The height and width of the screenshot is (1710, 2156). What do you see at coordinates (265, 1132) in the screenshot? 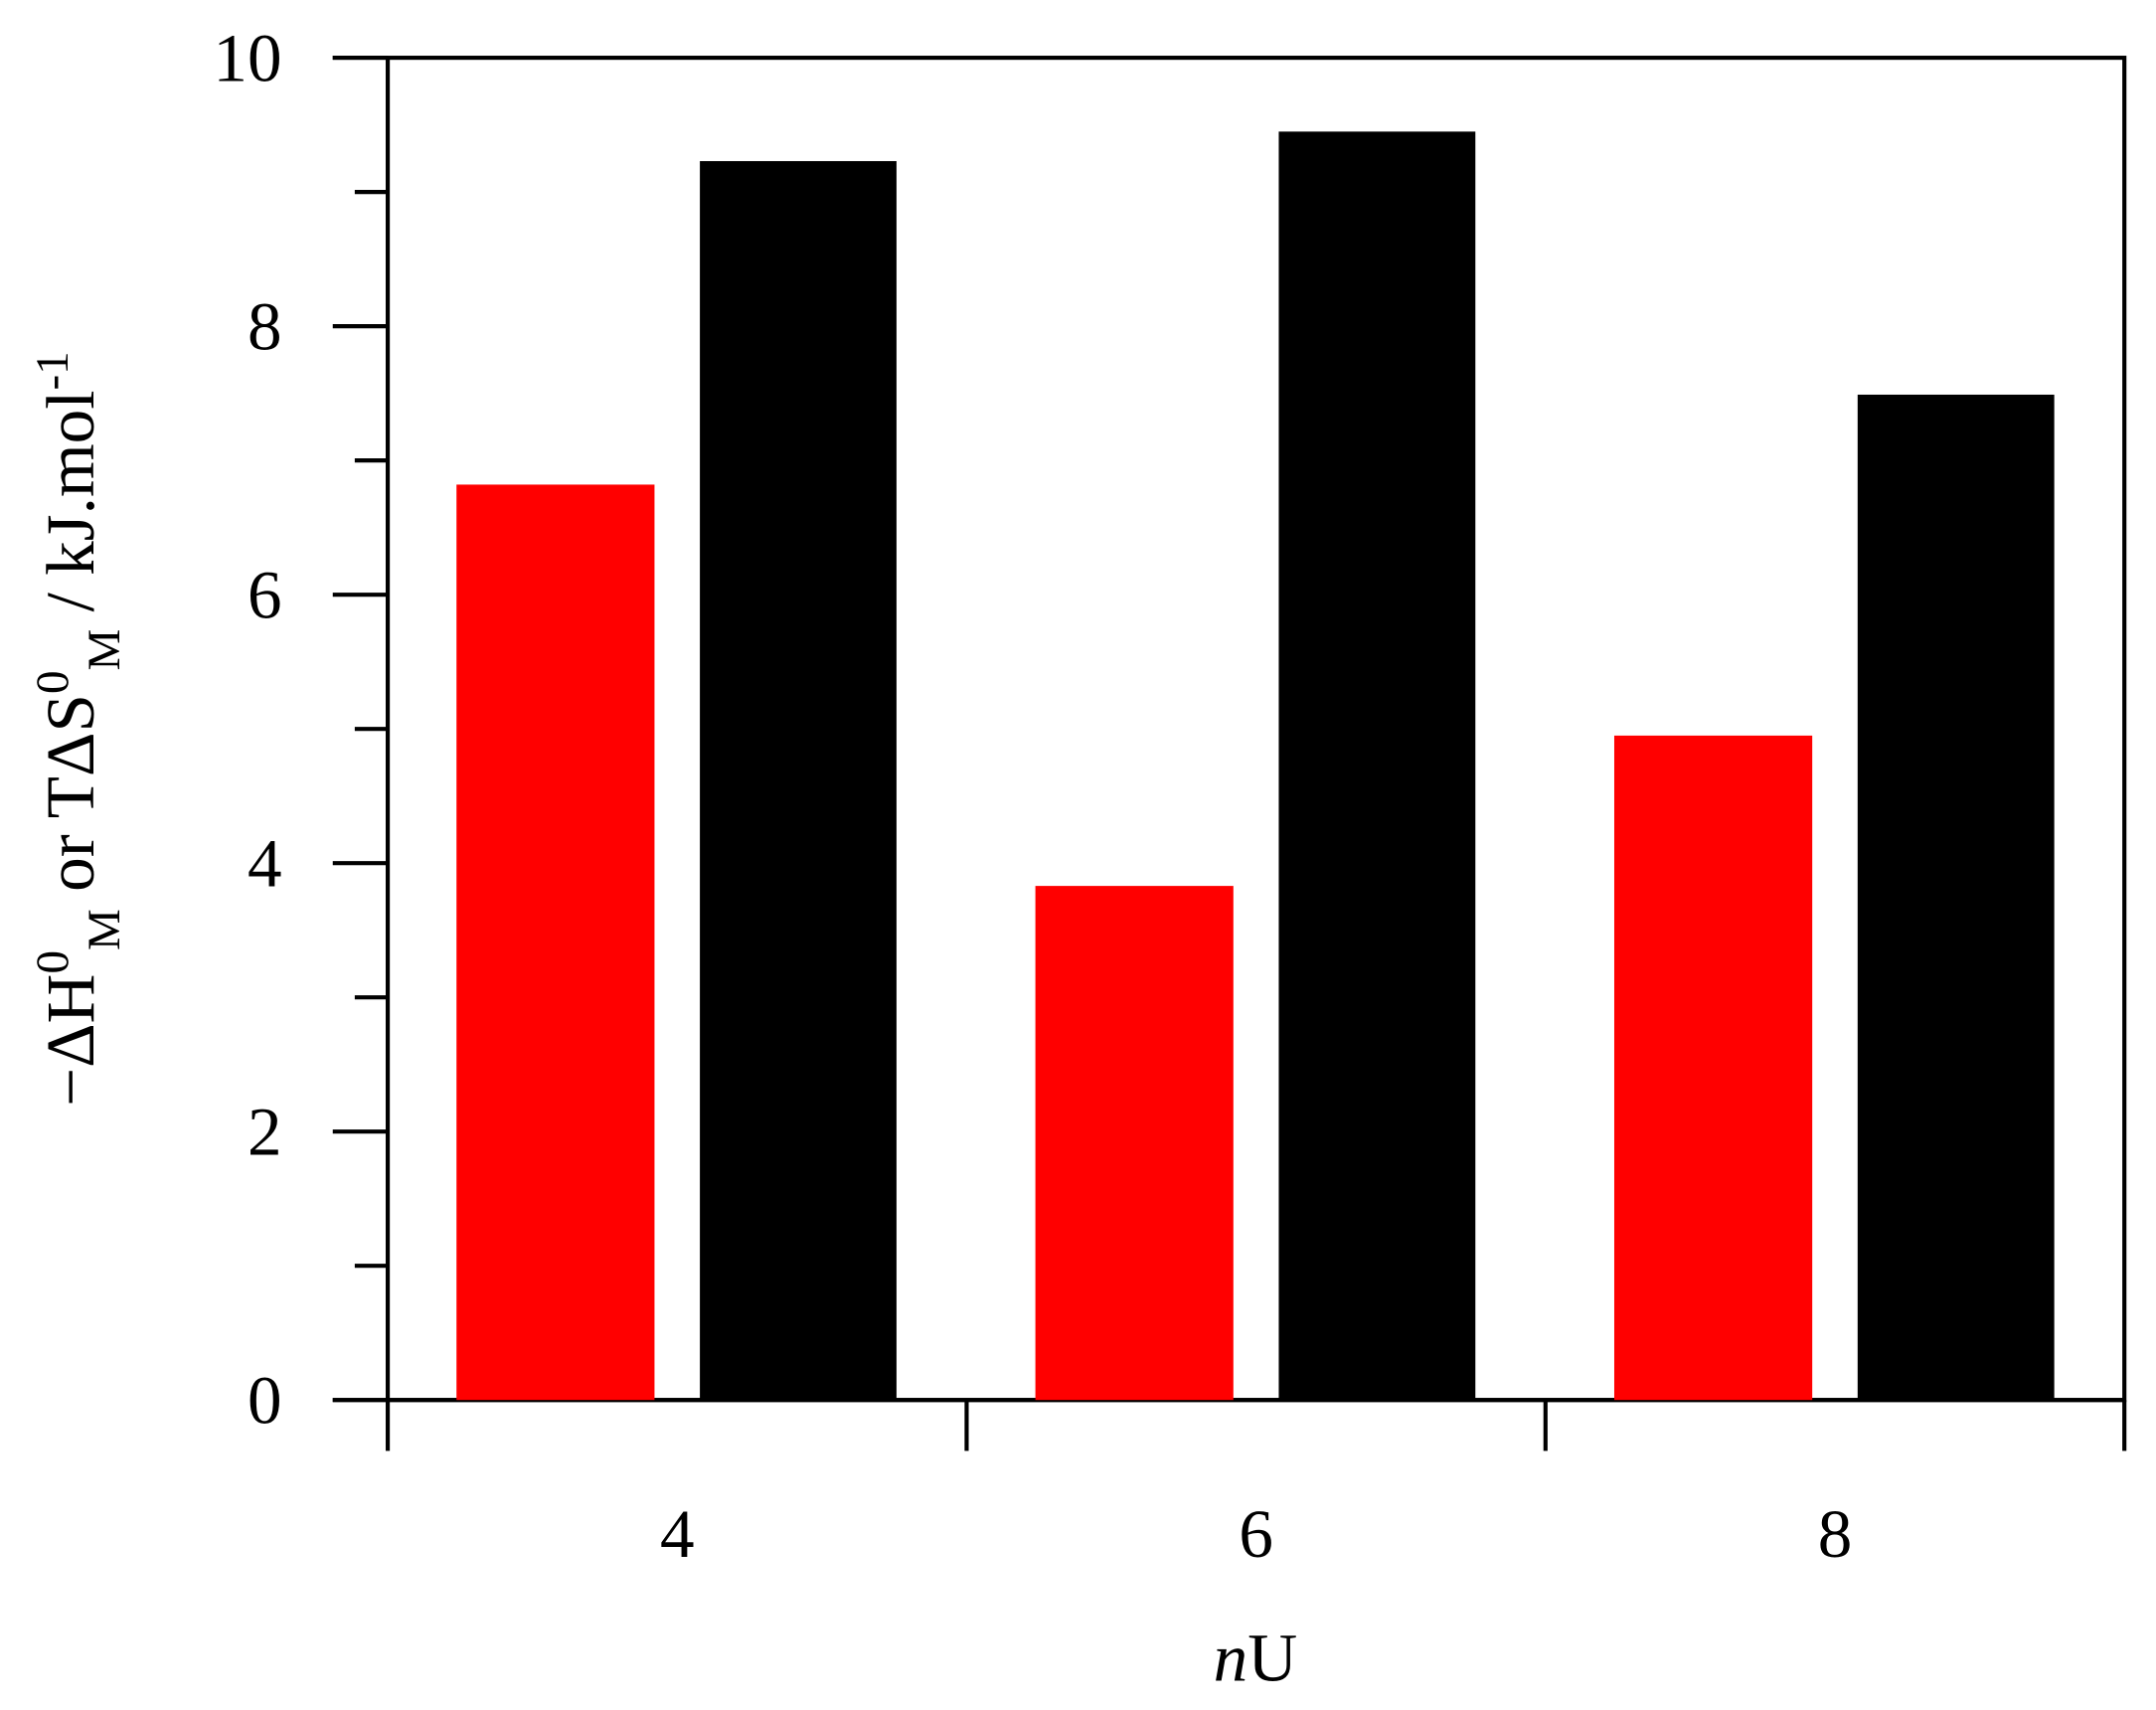
I see `y-tick-label: 2` at bounding box center [265, 1132].